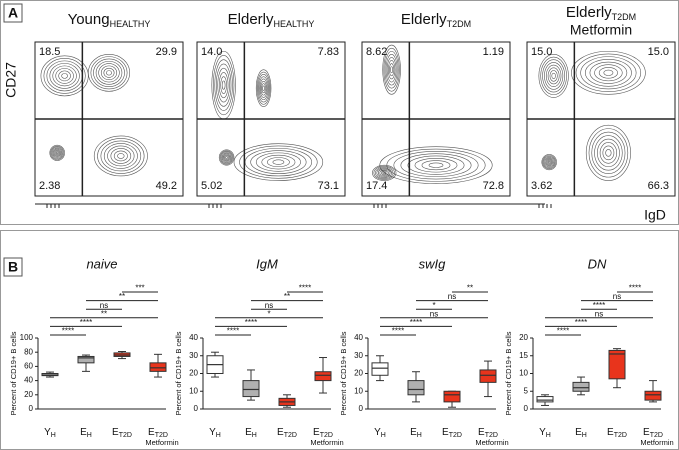  Describe the element at coordinates (178, 373) in the screenshot. I see `y-axis-label: Percent of CD19+ B cells` at that location.